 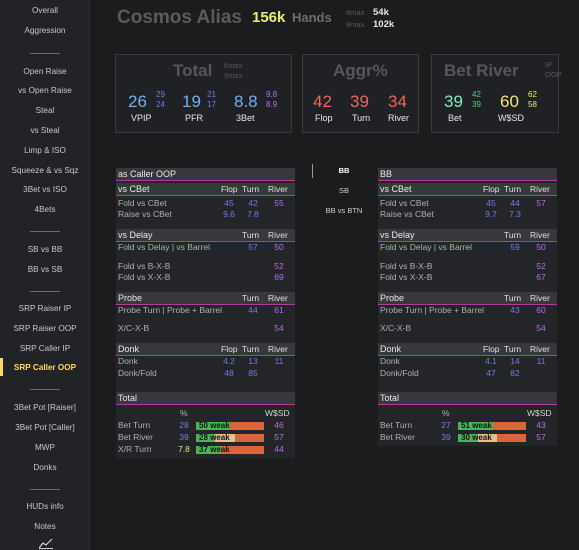 I want to click on sidebar-item-mwp: MWP, so click(x=44, y=447).